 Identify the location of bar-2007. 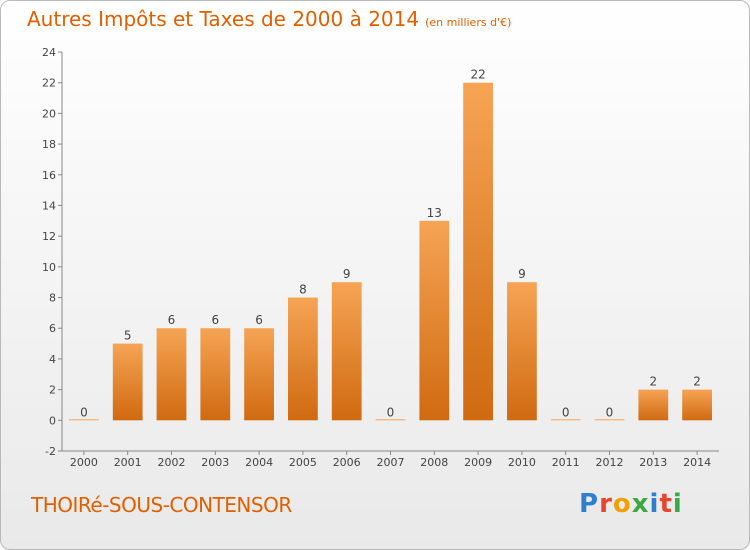
(390, 420).